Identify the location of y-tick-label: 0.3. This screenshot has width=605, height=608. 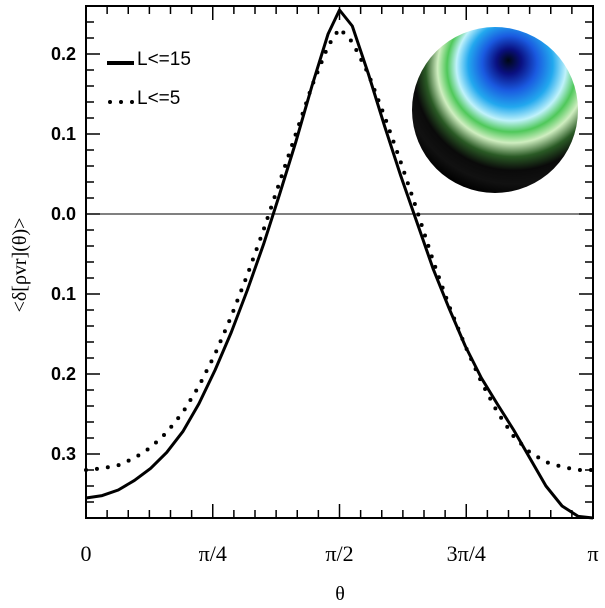
(63, 454).